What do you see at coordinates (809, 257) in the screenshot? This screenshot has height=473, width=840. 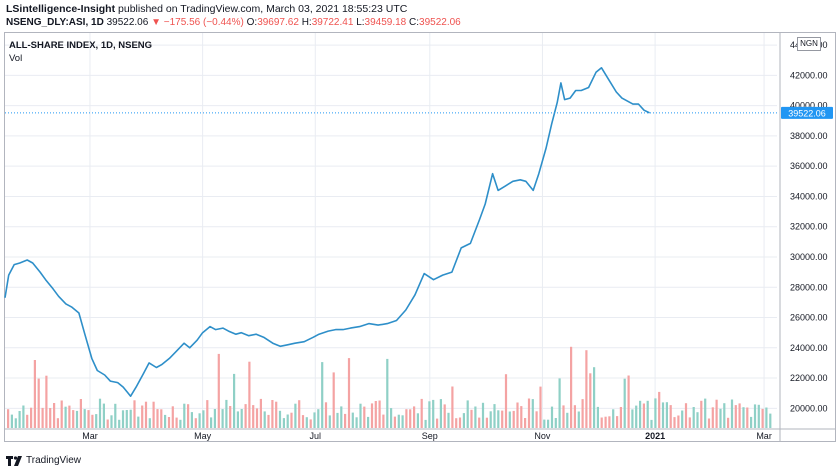 I see `y-tick-label: 30000.00` at bounding box center [809, 257].